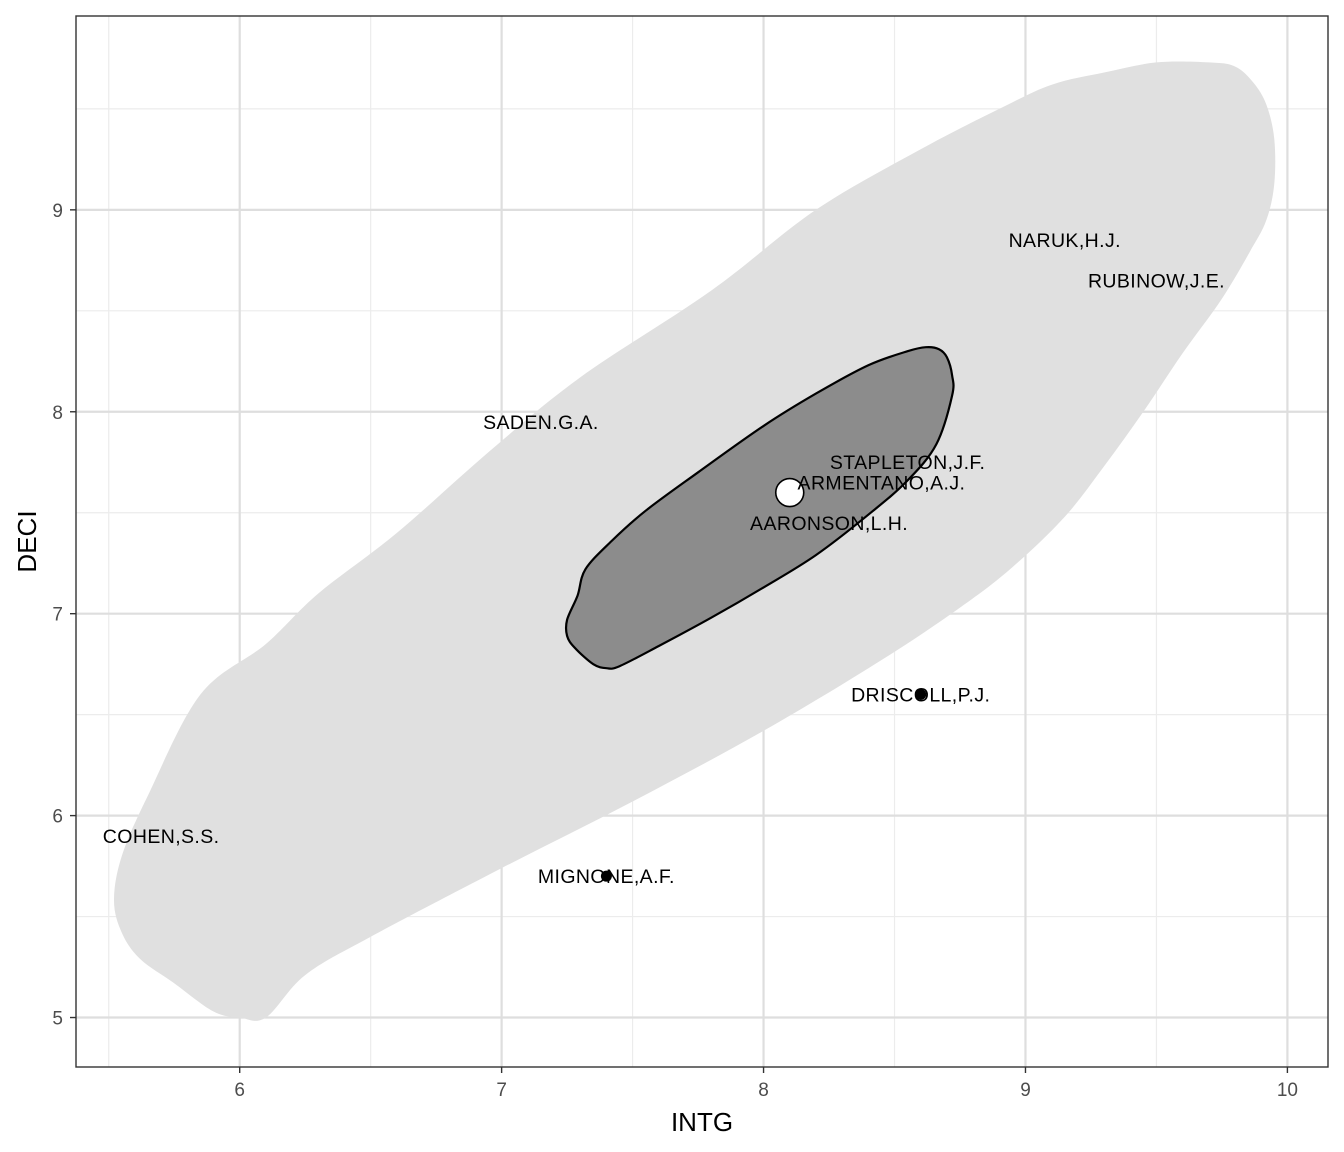 The width and height of the screenshot is (1344, 1152). What do you see at coordinates (501, 1090) in the screenshot?
I see `x-tick-label: 7` at bounding box center [501, 1090].